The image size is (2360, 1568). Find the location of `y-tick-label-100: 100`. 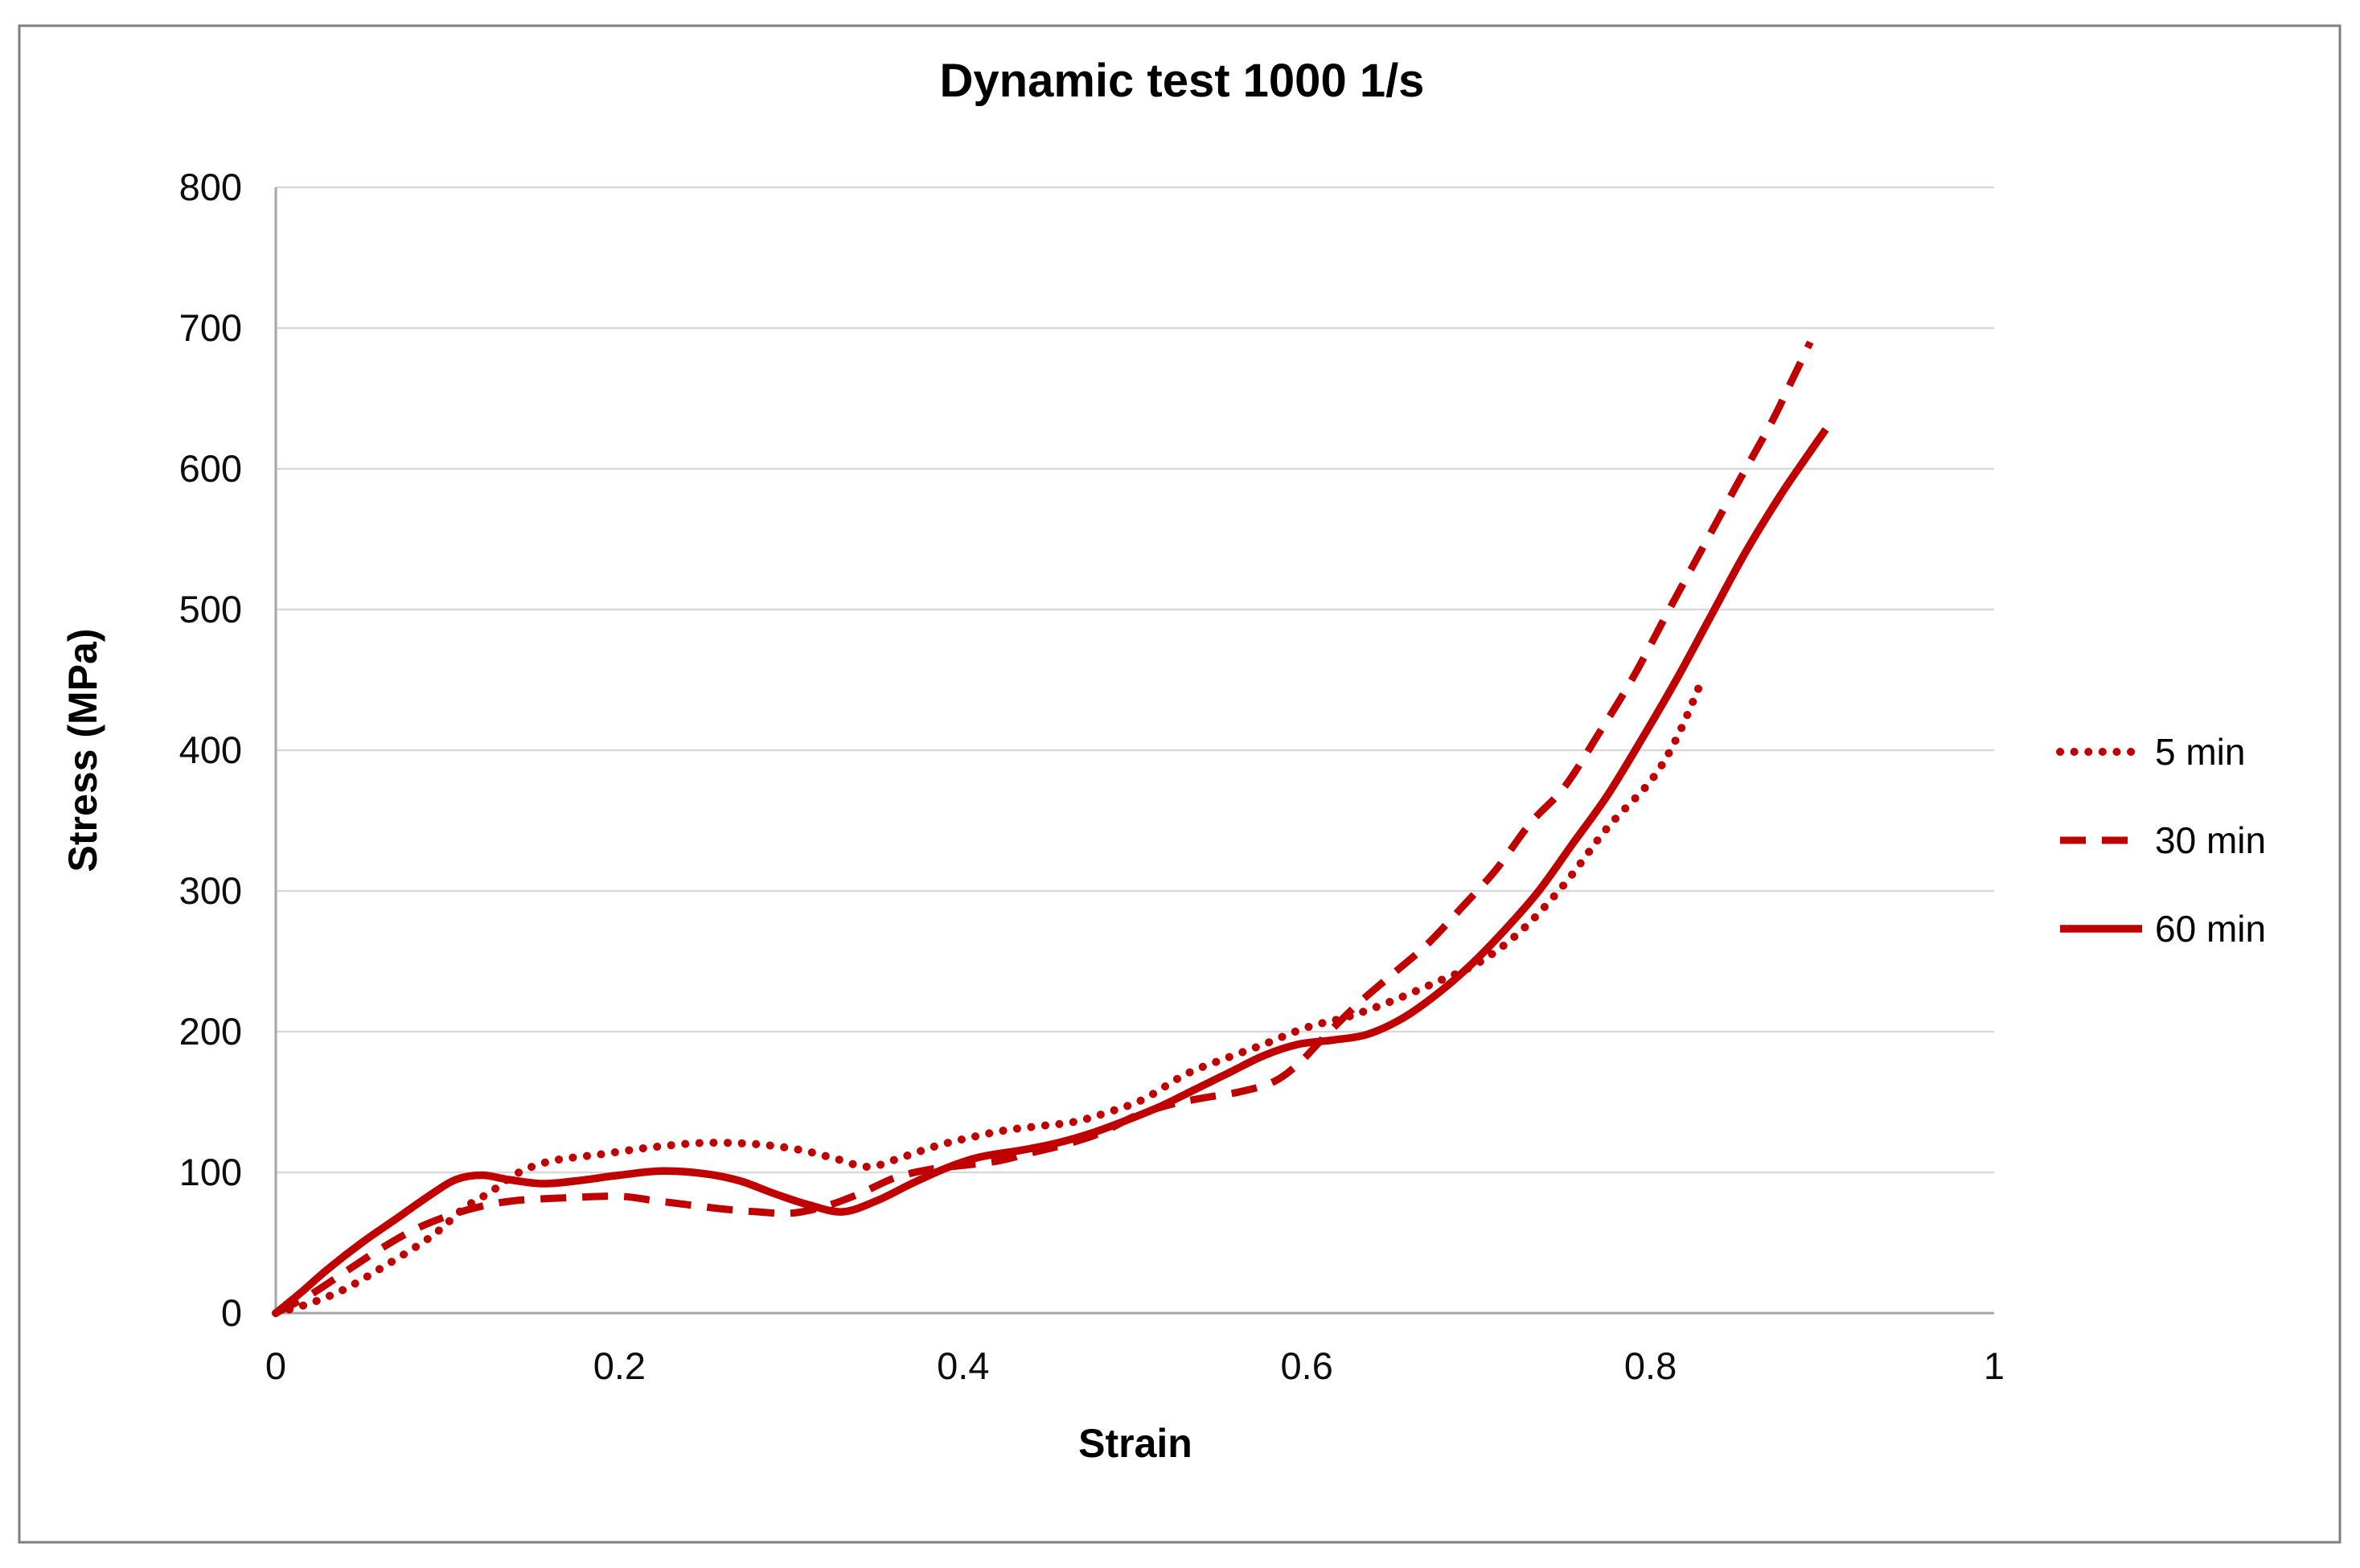

y-tick-label-100: 100 is located at coordinates (210, 1172).